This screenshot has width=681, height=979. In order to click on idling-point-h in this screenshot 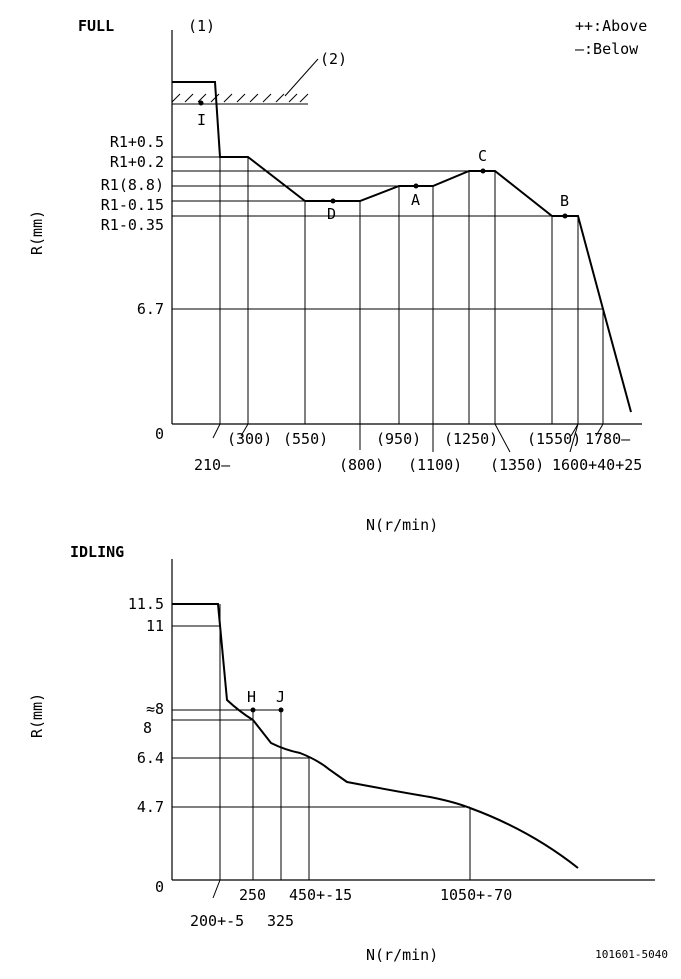, I will do `click(253, 710)`.